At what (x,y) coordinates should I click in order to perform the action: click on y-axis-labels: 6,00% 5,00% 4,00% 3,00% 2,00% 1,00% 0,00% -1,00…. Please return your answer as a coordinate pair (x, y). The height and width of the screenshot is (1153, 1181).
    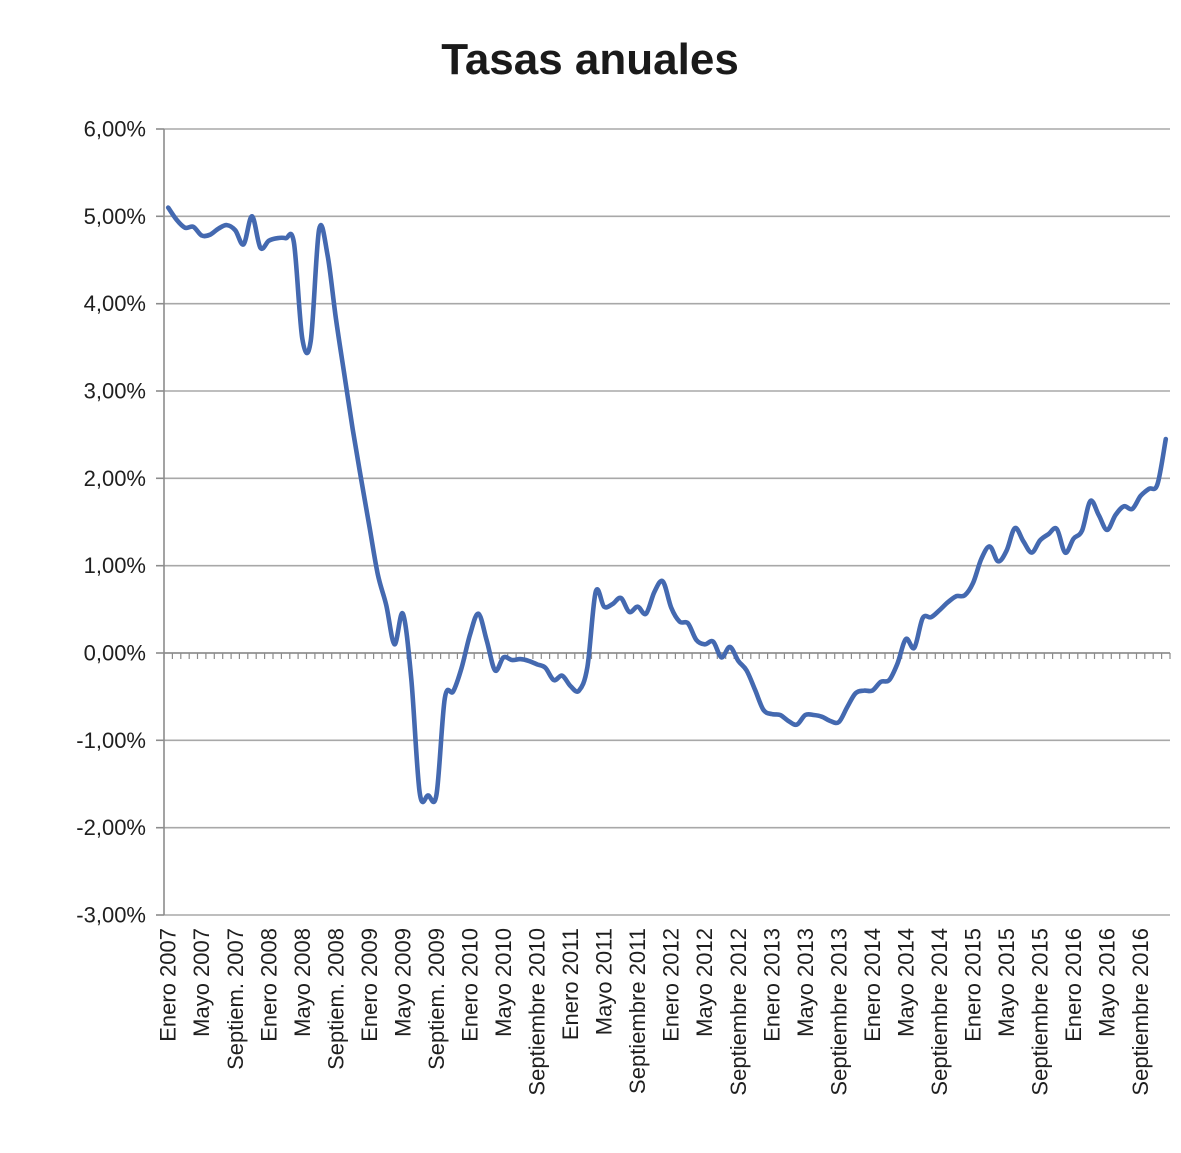
    Looking at the image, I should click on (111, 522).